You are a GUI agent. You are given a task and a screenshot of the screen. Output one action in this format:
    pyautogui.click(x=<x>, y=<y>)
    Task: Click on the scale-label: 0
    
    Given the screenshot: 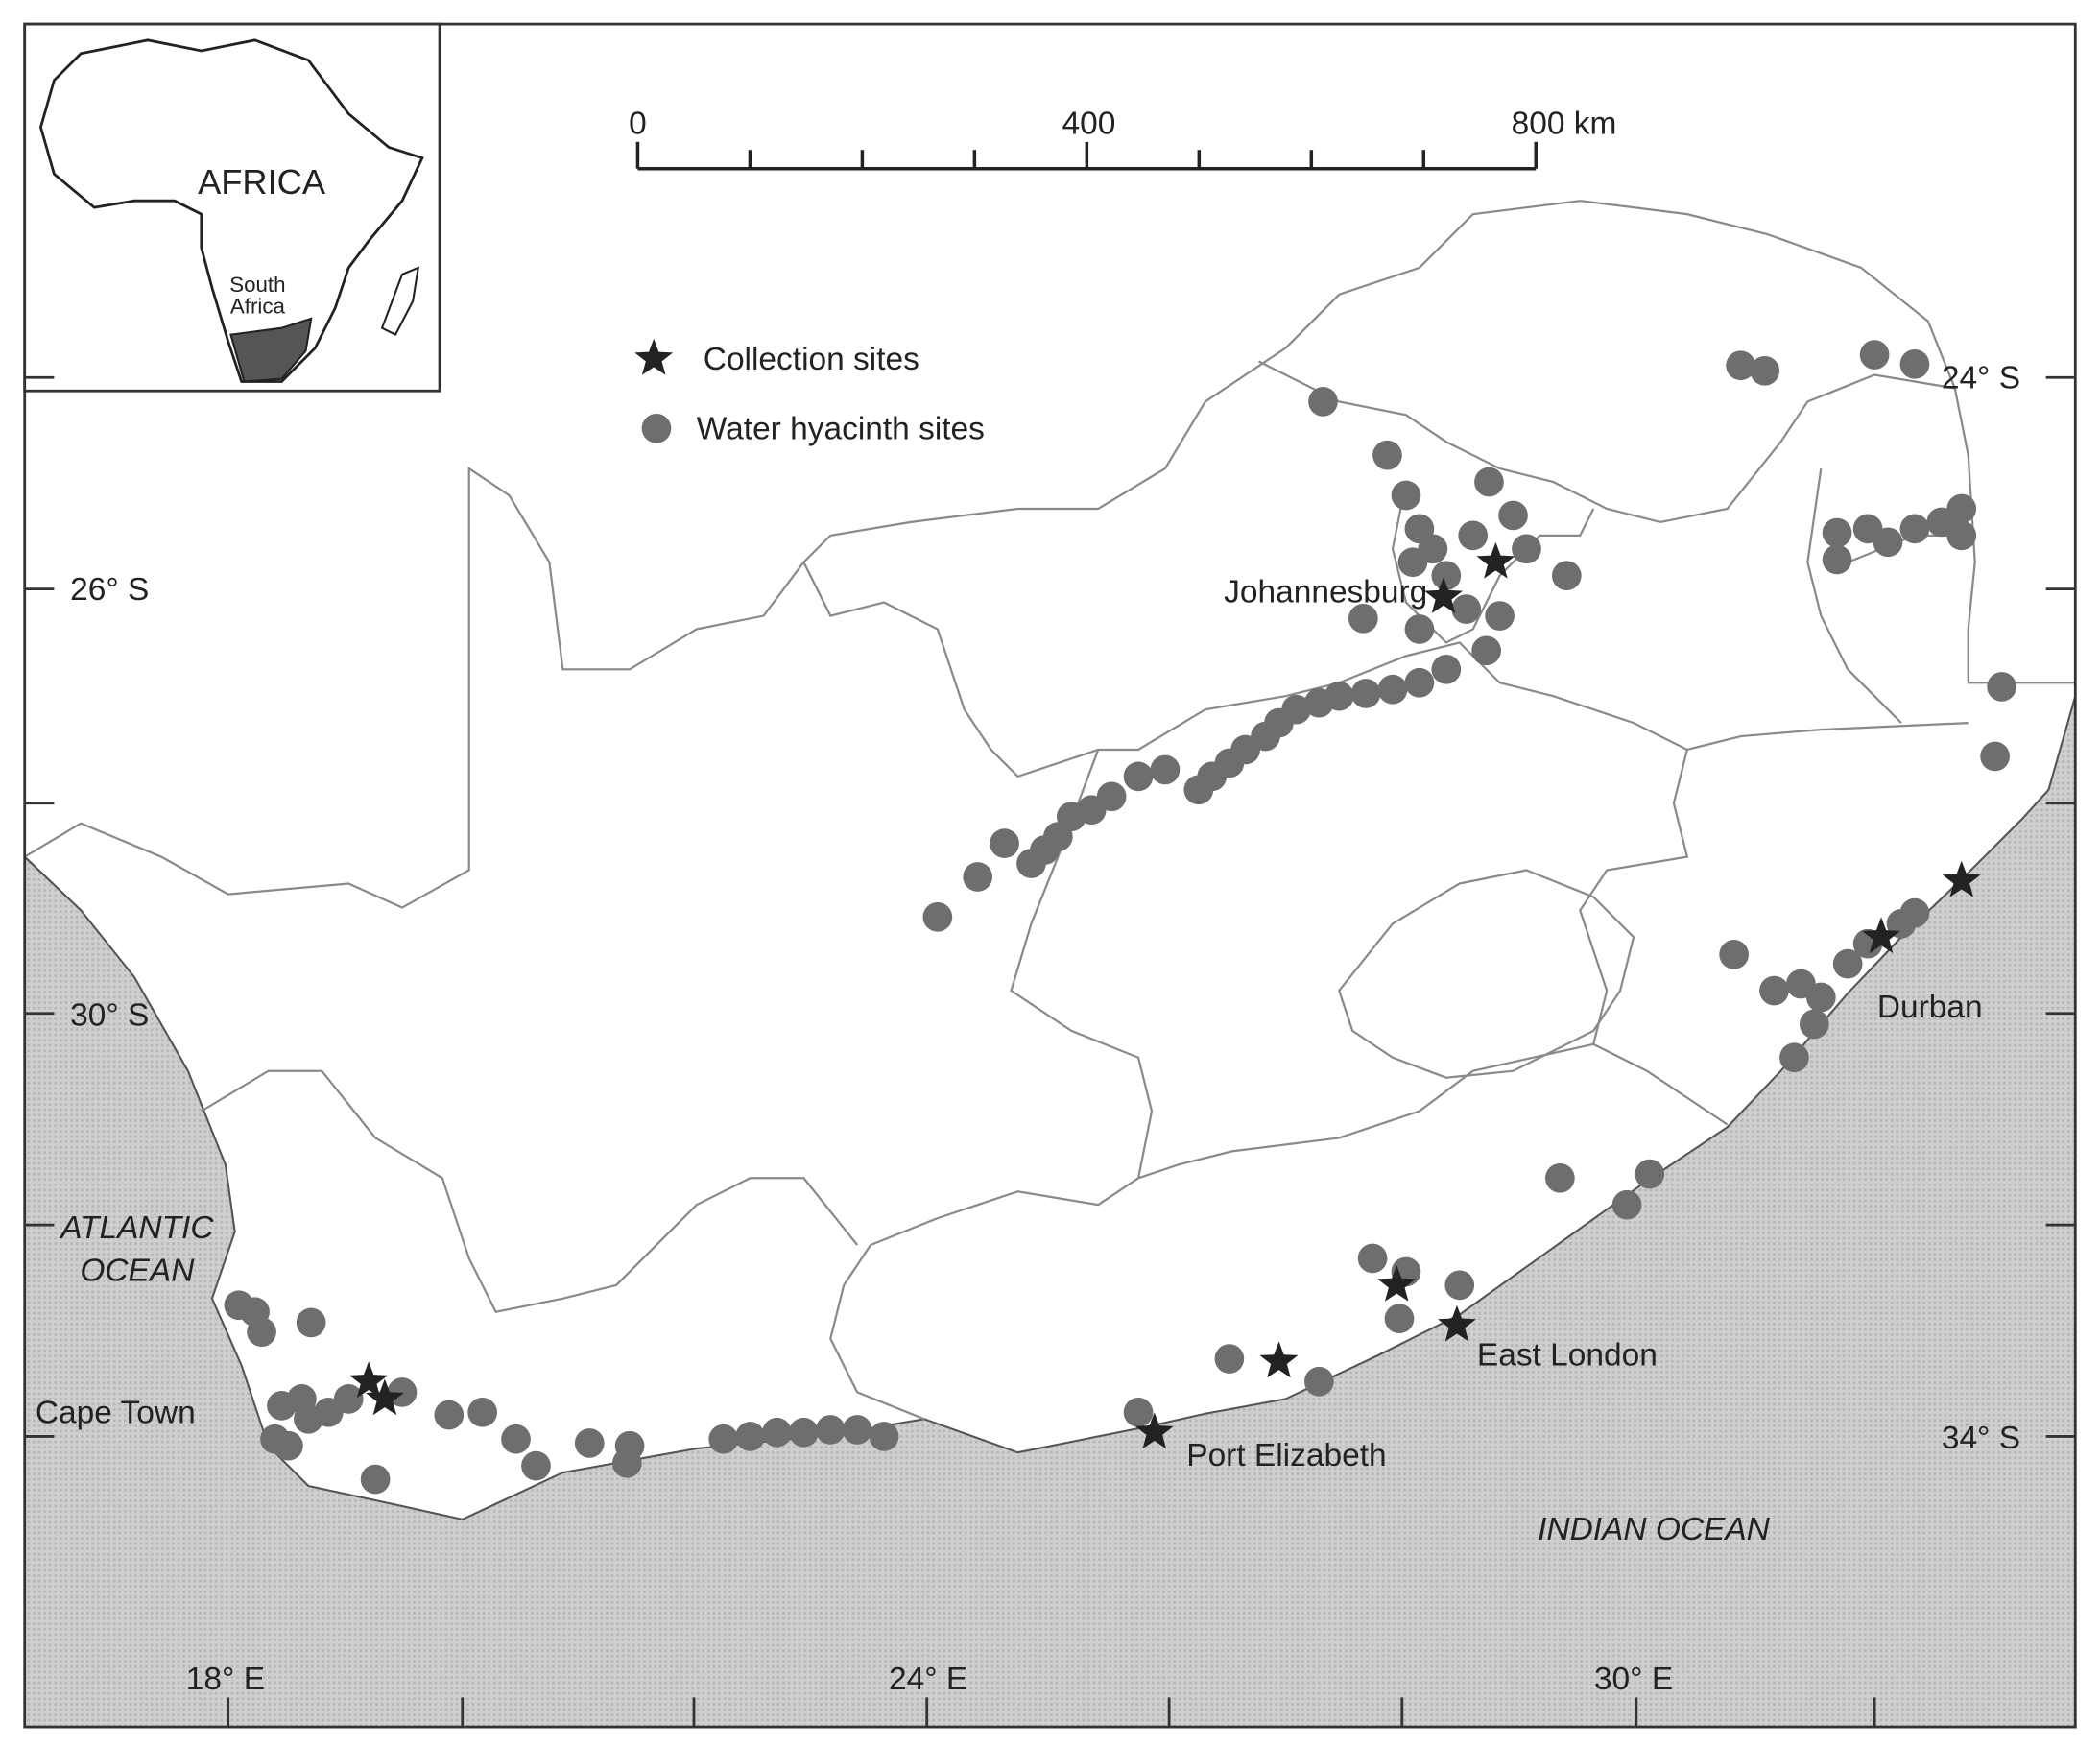 What is the action you would take?
    pyautogui.click(x=638, y=123)
    